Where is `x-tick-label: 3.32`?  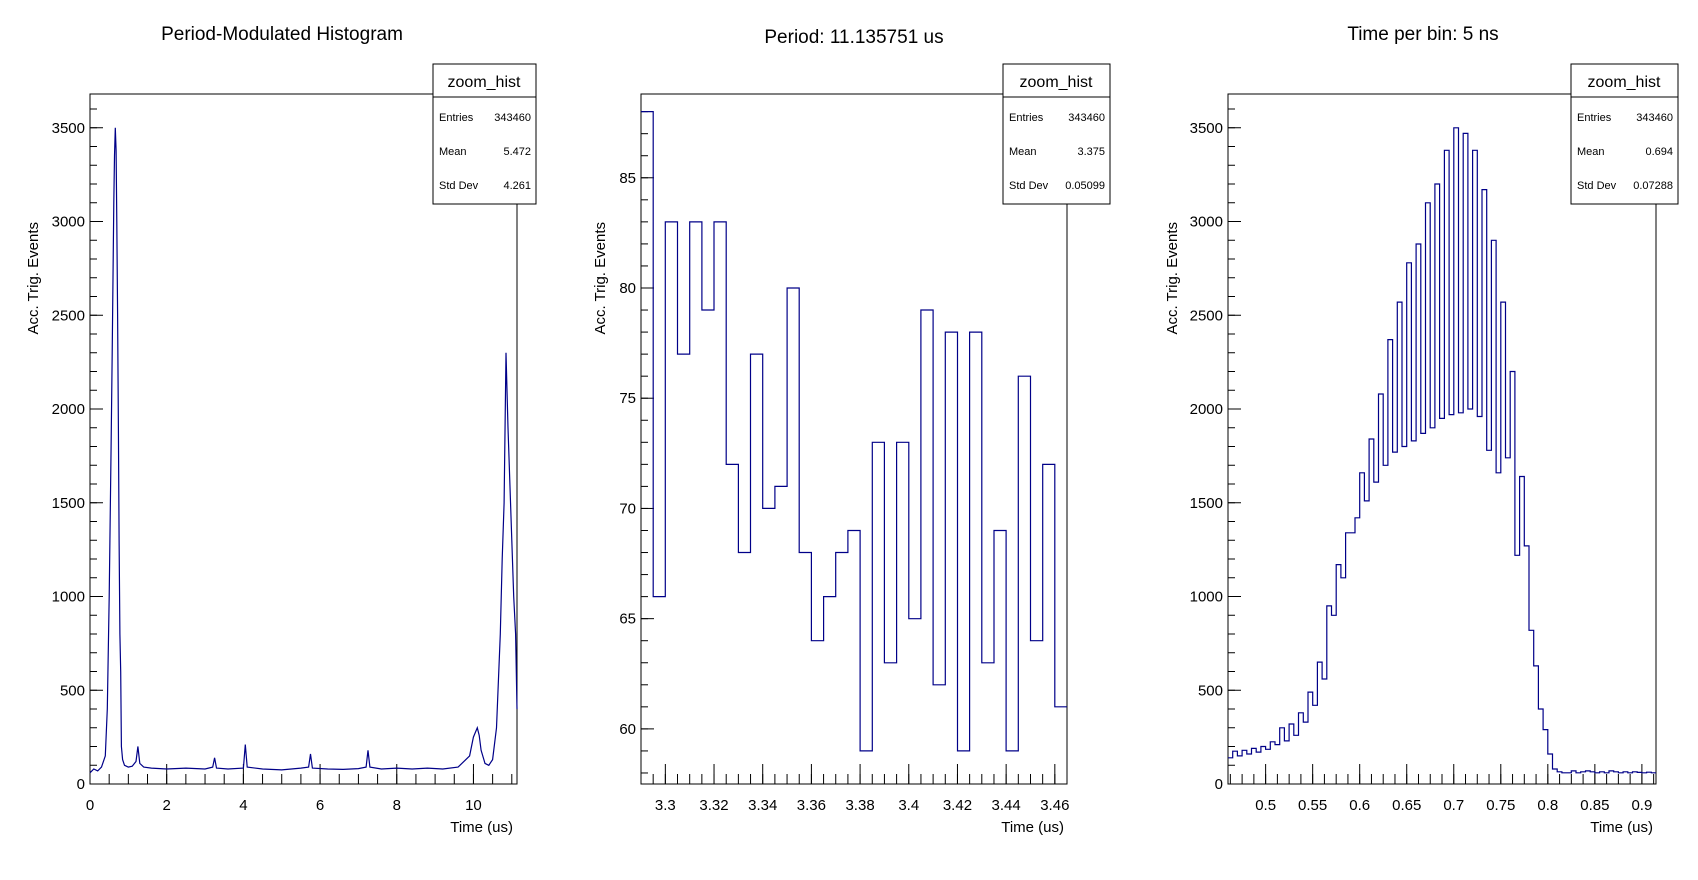 x-tick-label: 3.32 is located at coordinates (713, 805).